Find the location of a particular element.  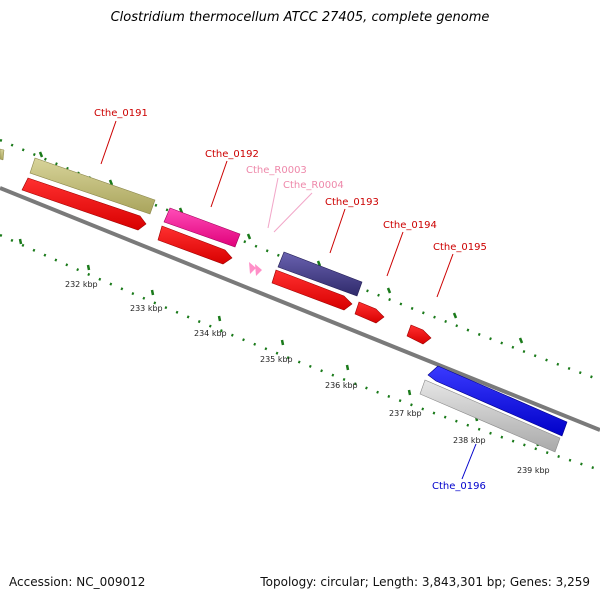

kbp-label-235: 235 kbp is located at coordinates (276, 359).